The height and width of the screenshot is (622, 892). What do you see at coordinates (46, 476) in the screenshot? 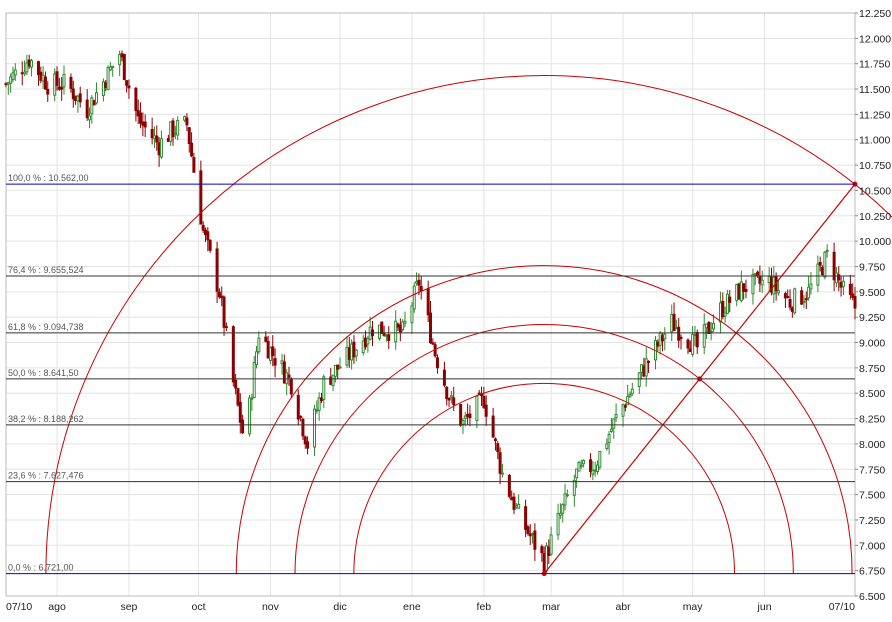
I see `fib-level-label: 23,6 % : 7.627,476` at bounding box center [46, 476].